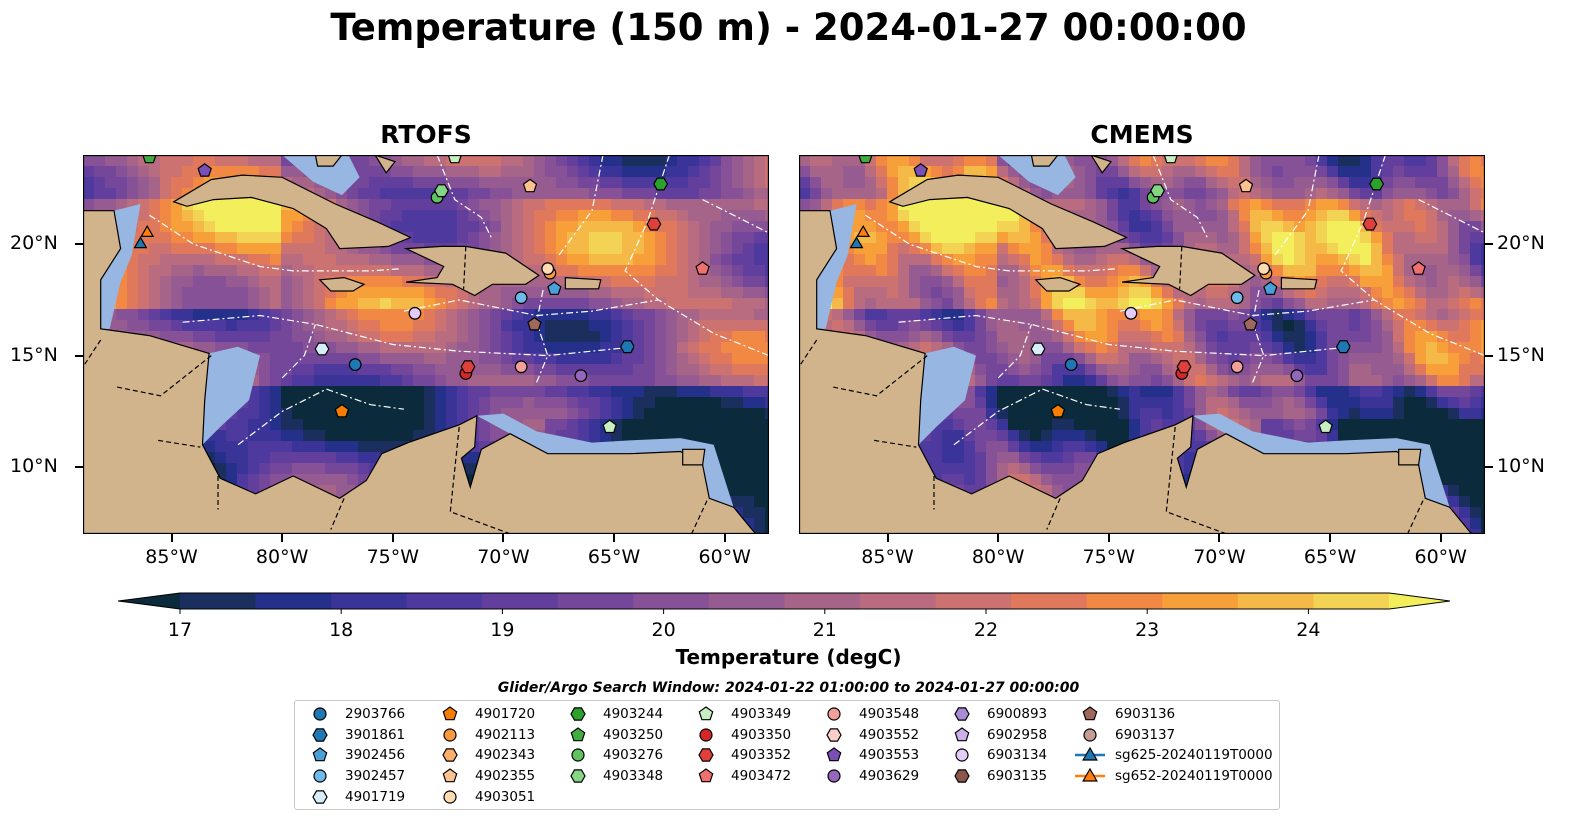 This screenshot has width=1577, height=826. What do you see at coordinates (502, 630) in the screenshot?
I see `colorbar-tick-label: 19` at bounding box center [502, 630].